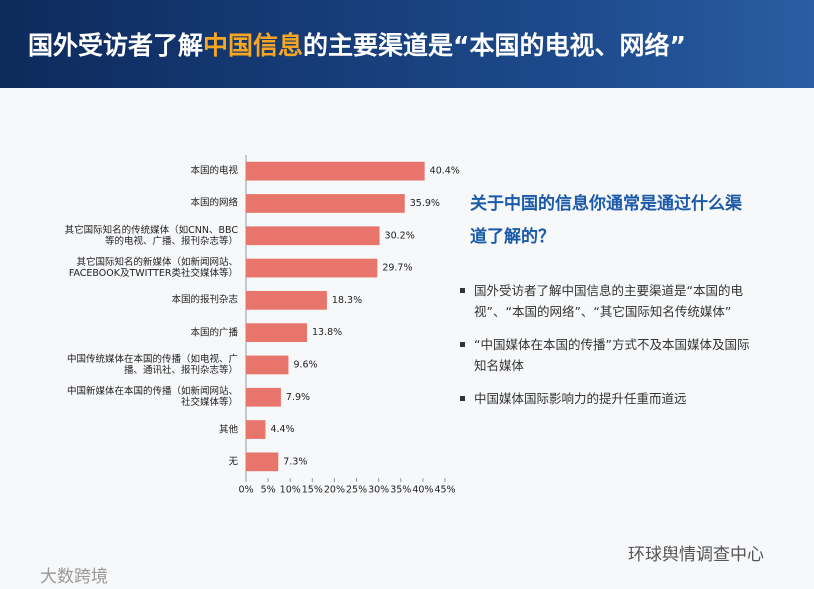 The image size is (814, 589). What do you see at coordinates (400, 490) in the screenshot?
I see `x-tick-label: 35%` at bounding box center [400, 490].